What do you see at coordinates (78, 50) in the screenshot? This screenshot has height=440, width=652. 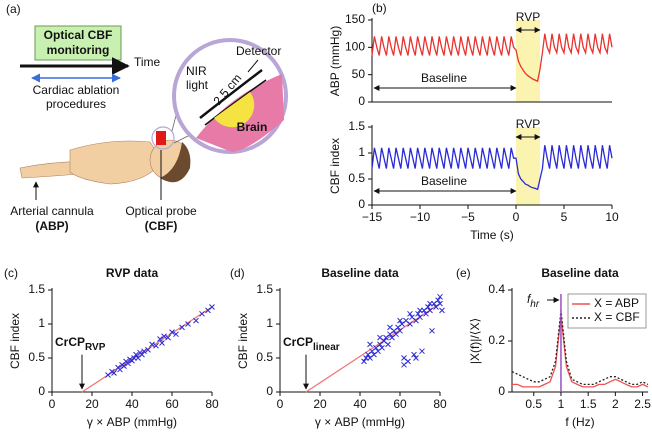 I see `monitoring-text: monitoring` at bounding box center [78, 50].